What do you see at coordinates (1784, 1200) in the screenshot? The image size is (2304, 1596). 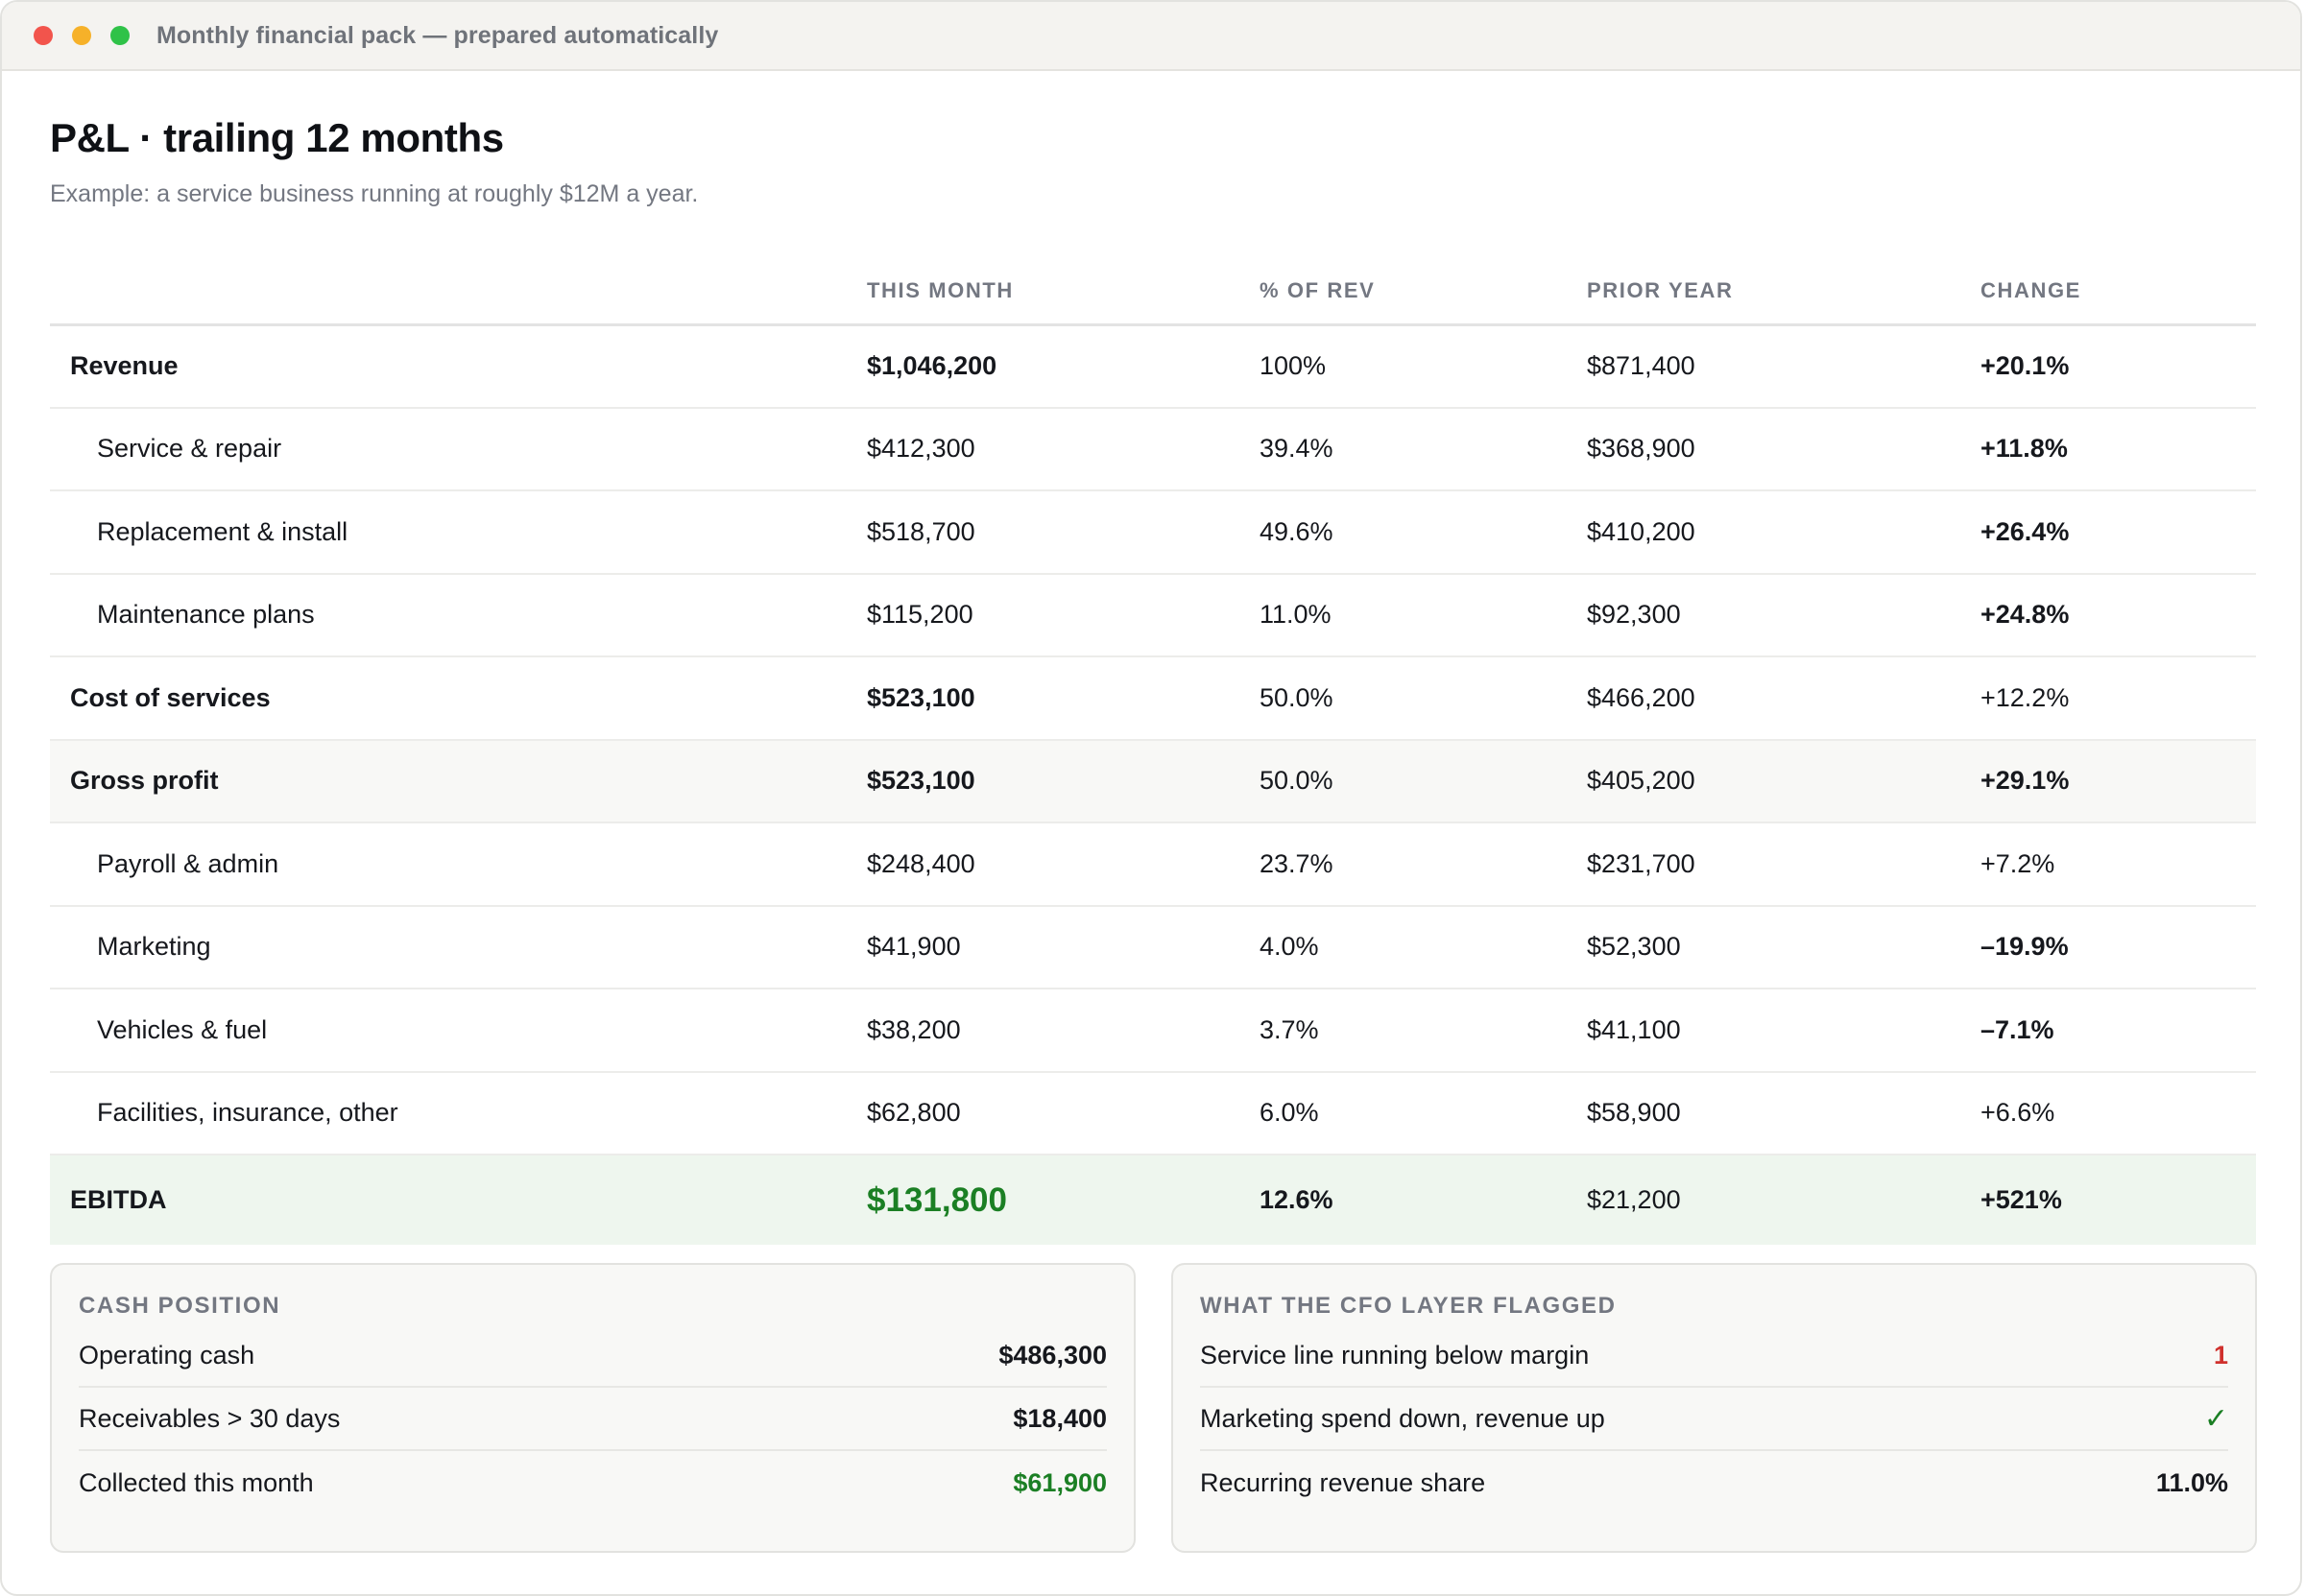 I see `row-prior-year: $21,200` at bounding box center [1784, 1200].